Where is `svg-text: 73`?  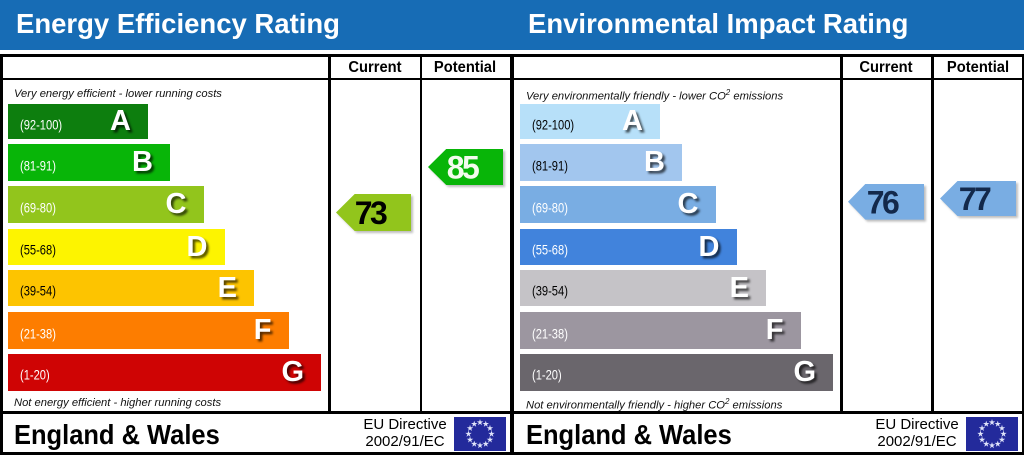 svg-text: 73 is located at coordinates (371, 212).